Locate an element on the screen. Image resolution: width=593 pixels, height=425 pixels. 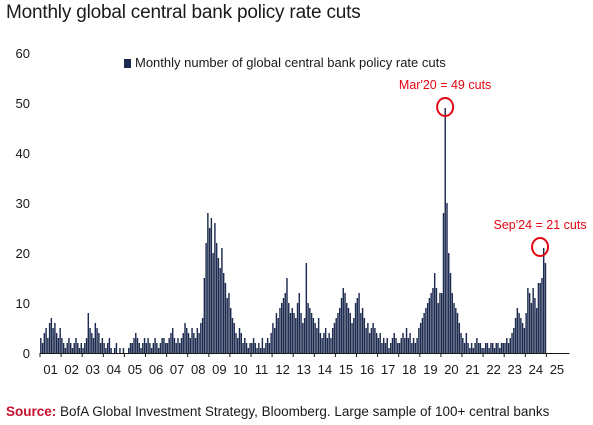
y-tick-label: 60 is located at coordinates (23, 53).